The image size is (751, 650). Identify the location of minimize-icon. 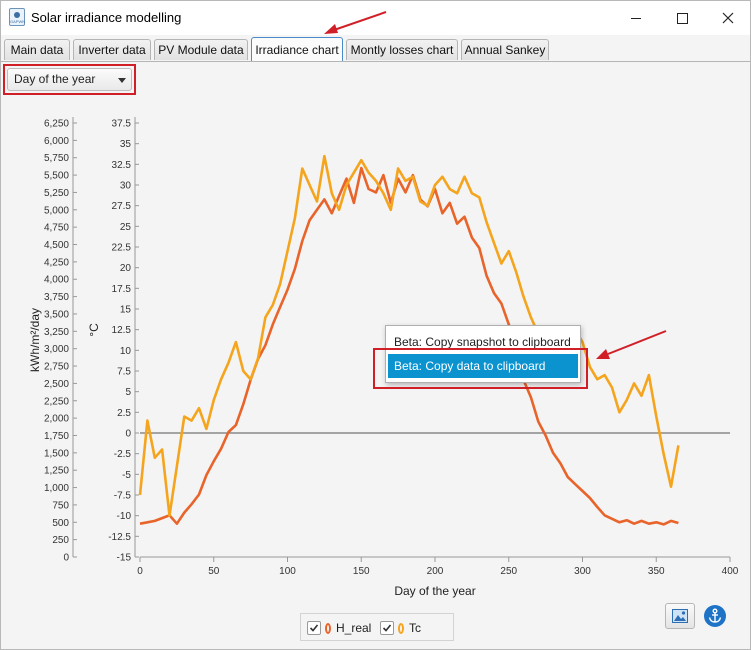
(636, 18).